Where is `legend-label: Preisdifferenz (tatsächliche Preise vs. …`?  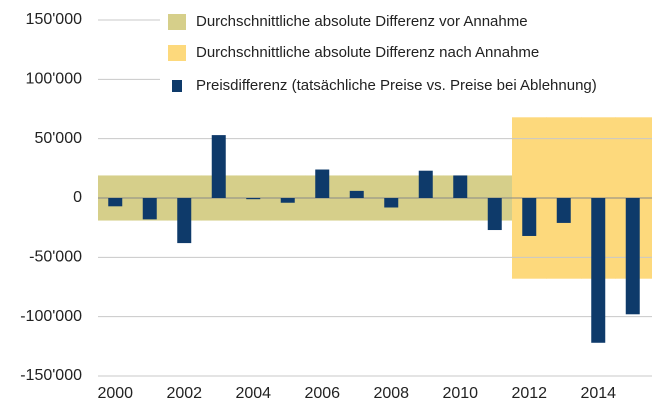
legend-label: Preisdifferenz (tatsächliche Preise vs. … is located at coordinates (396, 85).